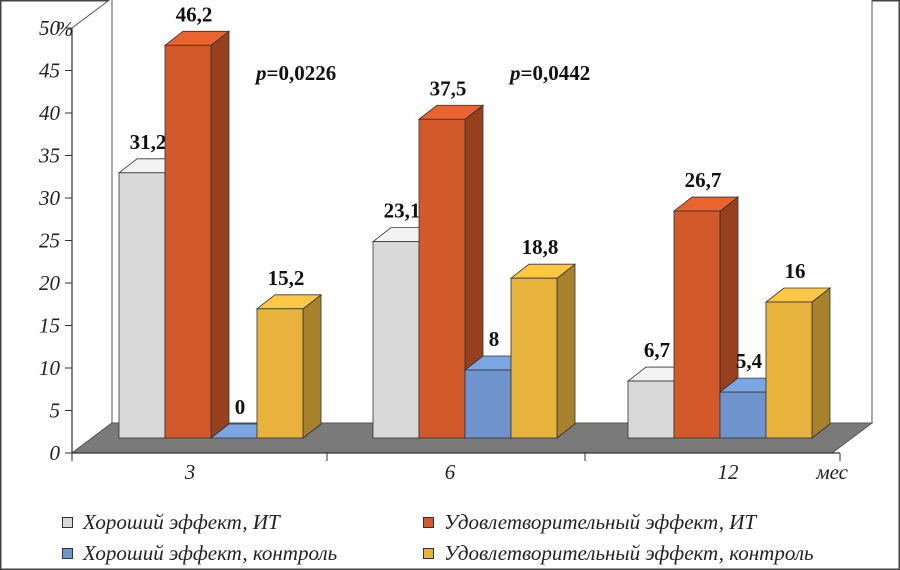 The width and height of the screenshot is (900, 570). I want to click on data-label: 26,7, so click(703, 180).